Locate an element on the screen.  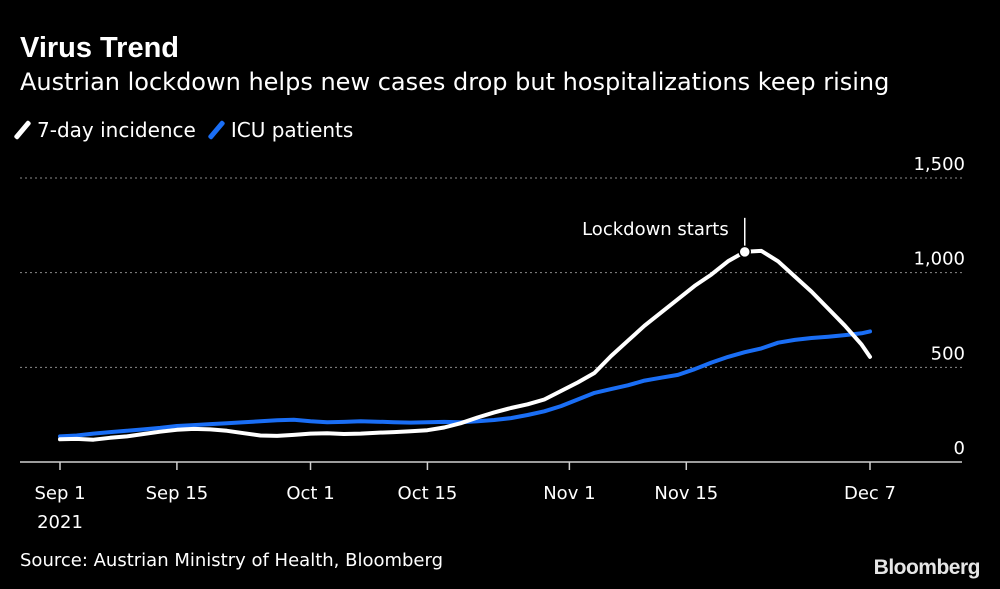
annotation: Lockdown starts is located at coordinates (666, 238).